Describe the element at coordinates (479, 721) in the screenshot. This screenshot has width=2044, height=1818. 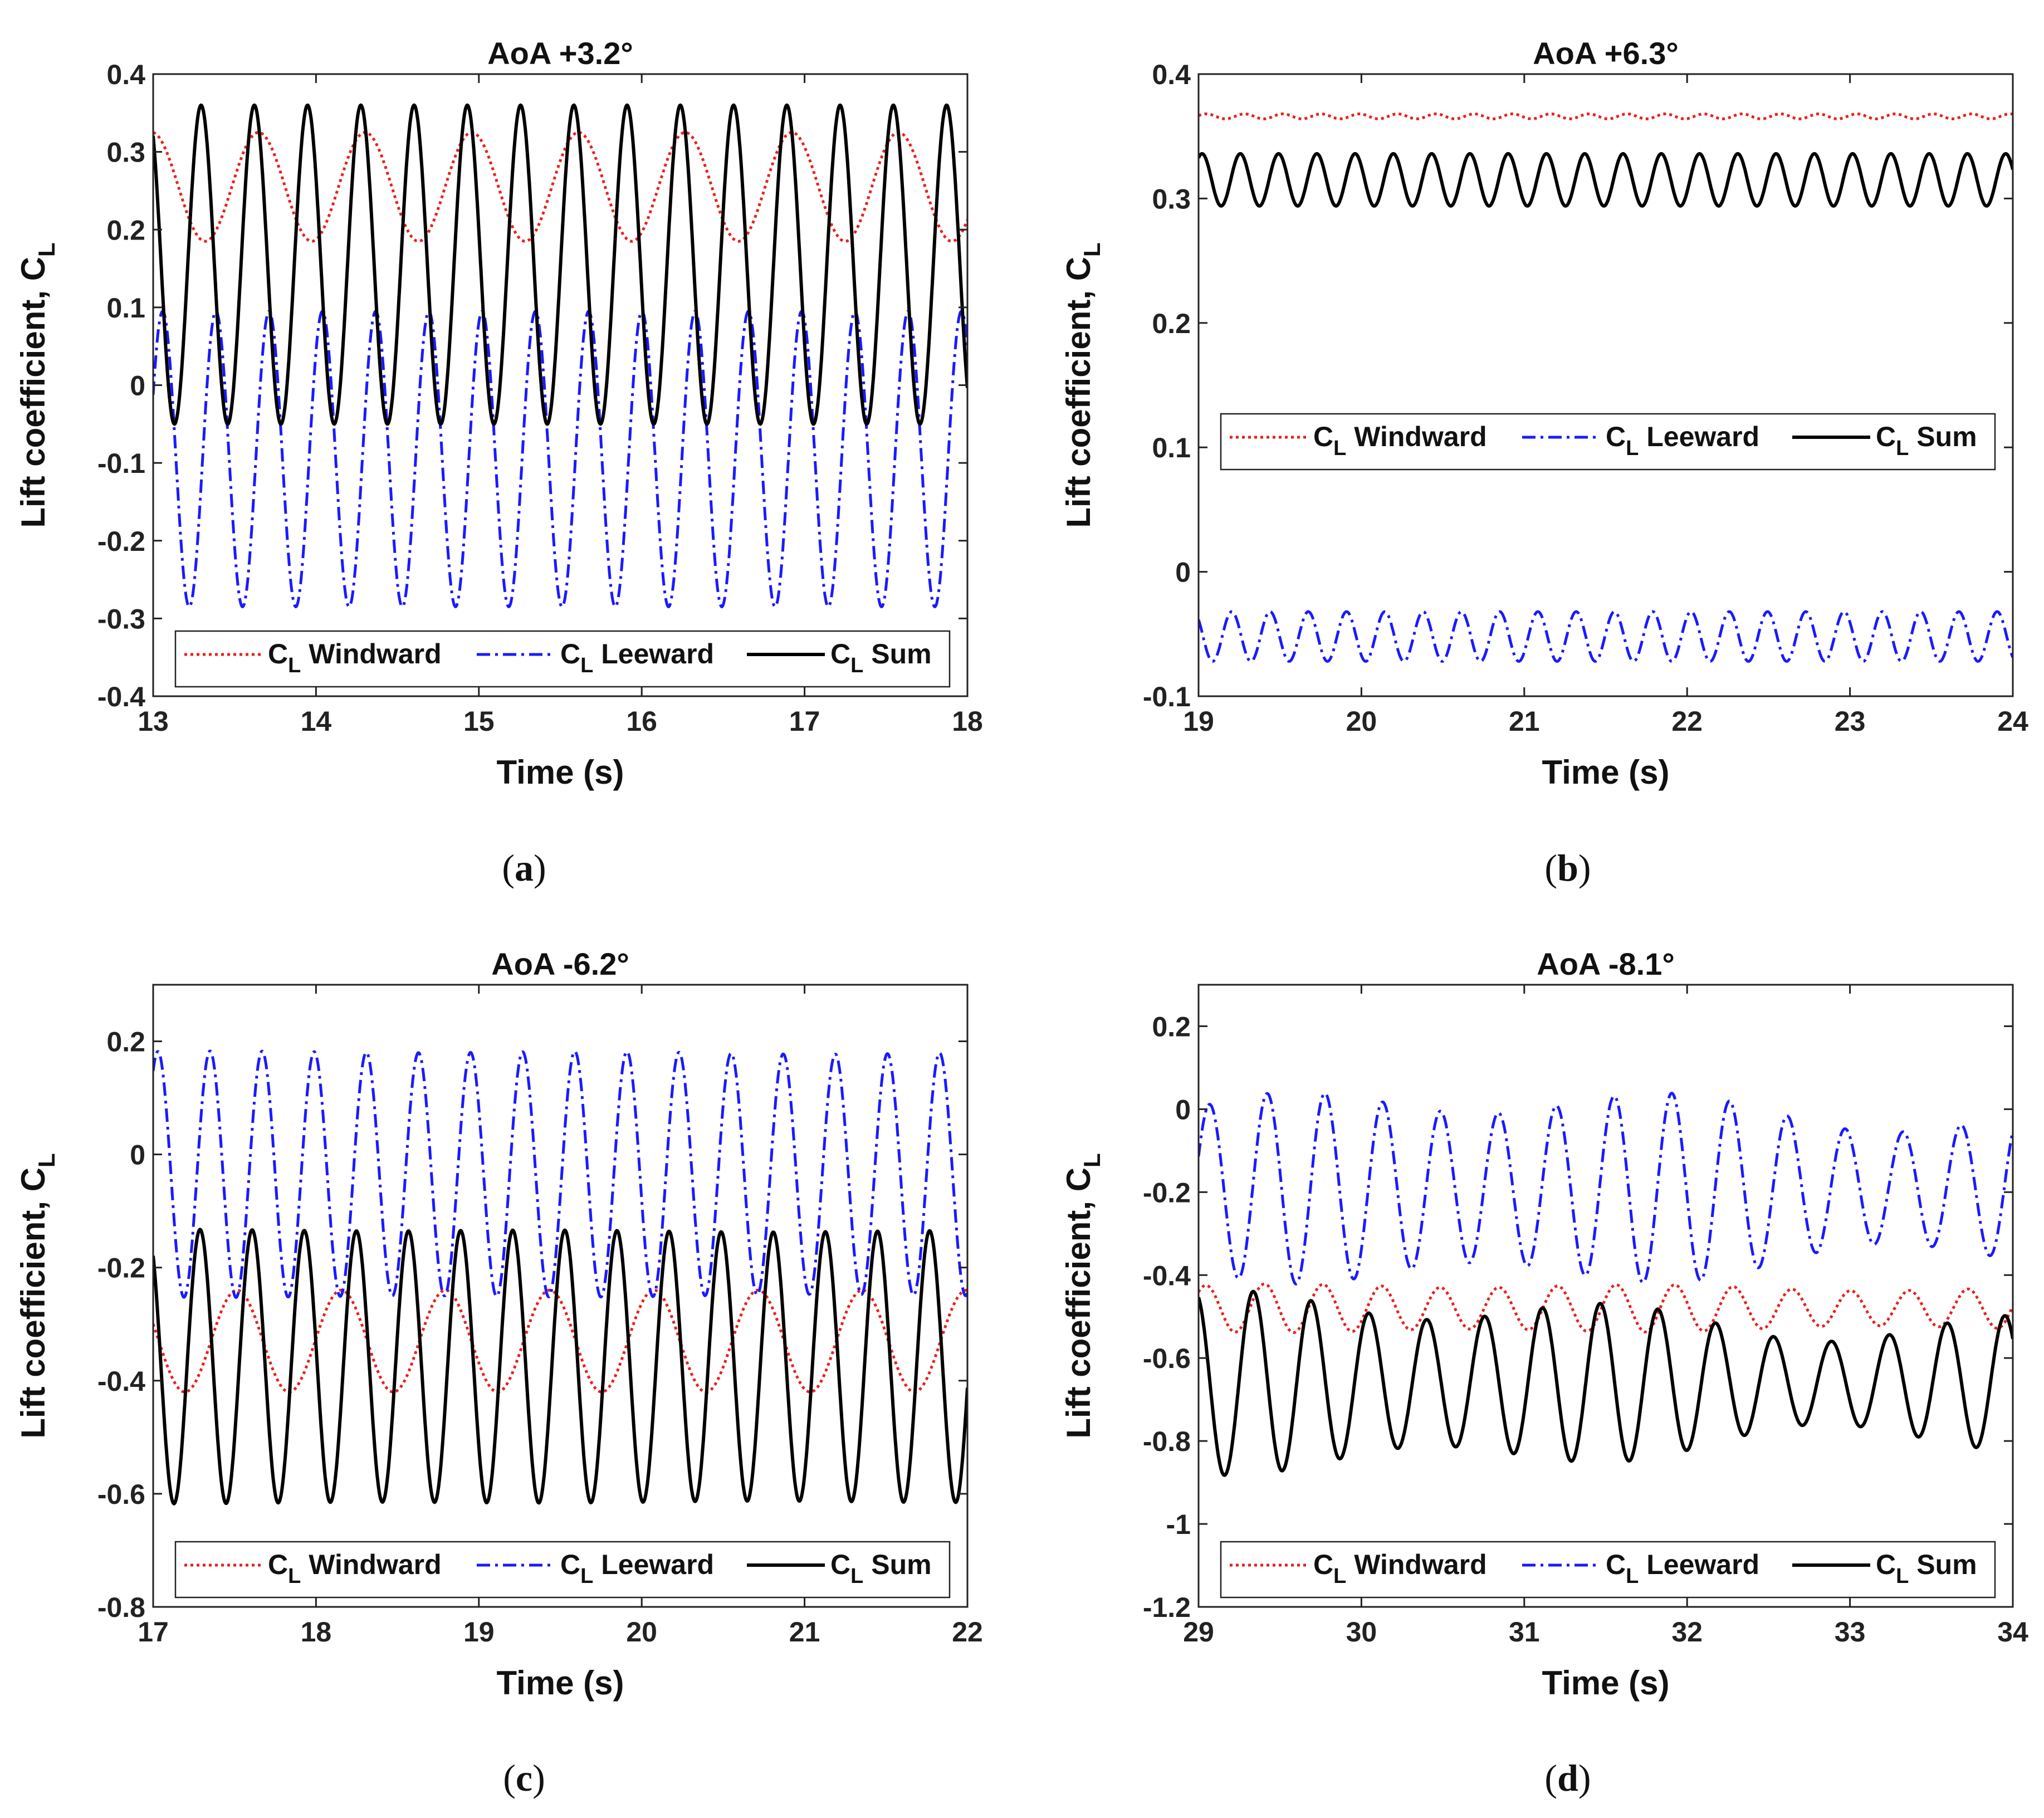
I see `x-tick-label: 15` at that location.